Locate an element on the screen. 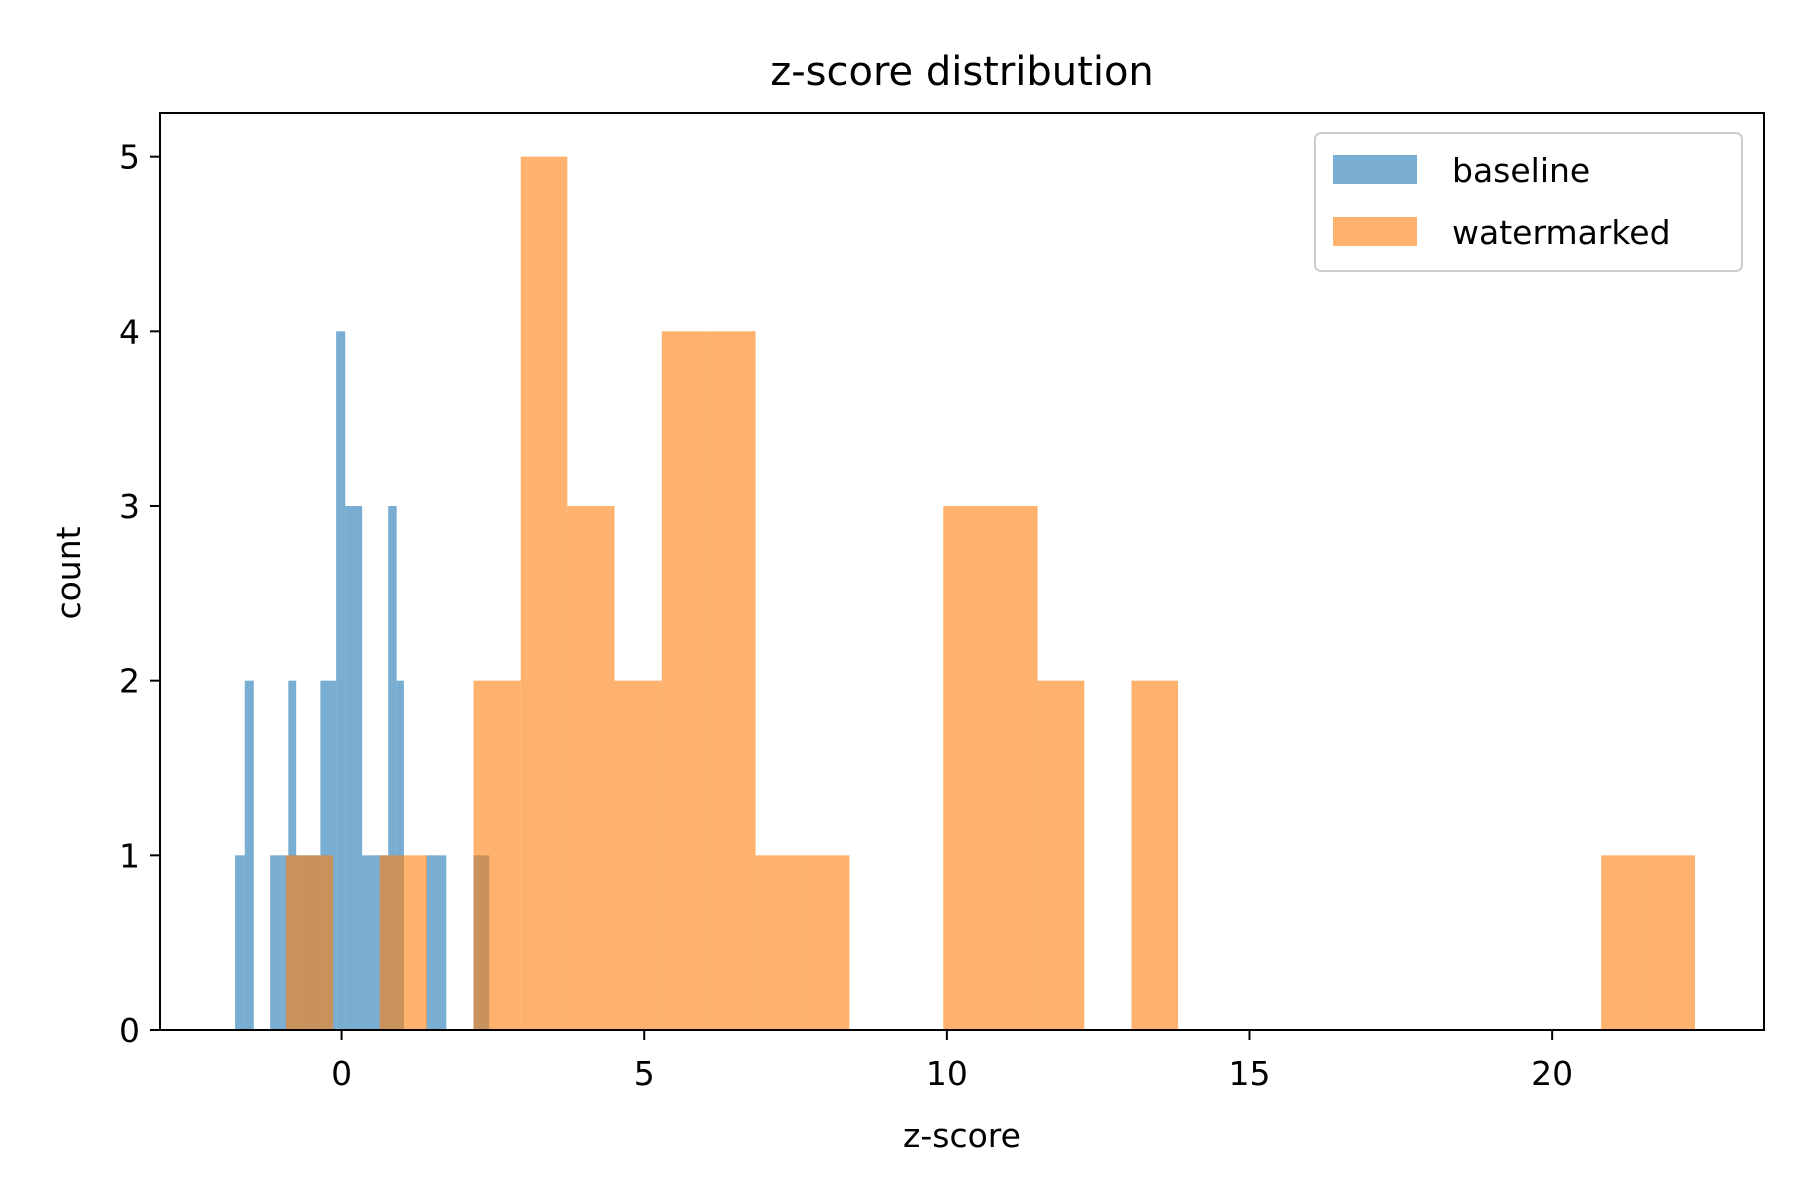 This screenshot has width=1800, height=1200. legend-frame is located at coordinates (1528, 202).